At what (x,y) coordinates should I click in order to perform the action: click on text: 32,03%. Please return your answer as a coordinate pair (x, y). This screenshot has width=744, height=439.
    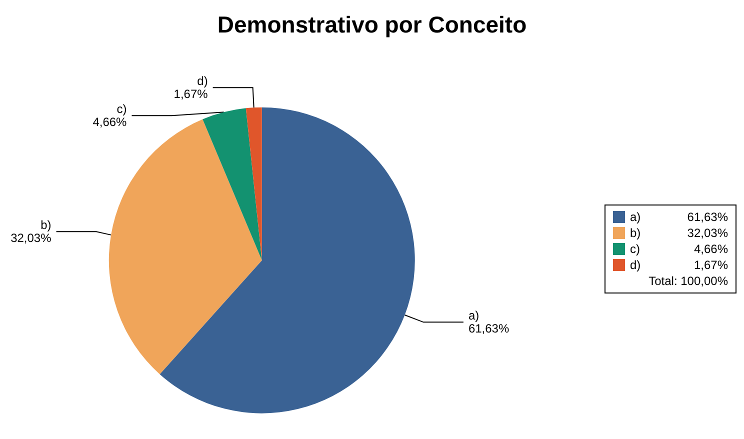
    Looking at the image, I should click on (707, 233).